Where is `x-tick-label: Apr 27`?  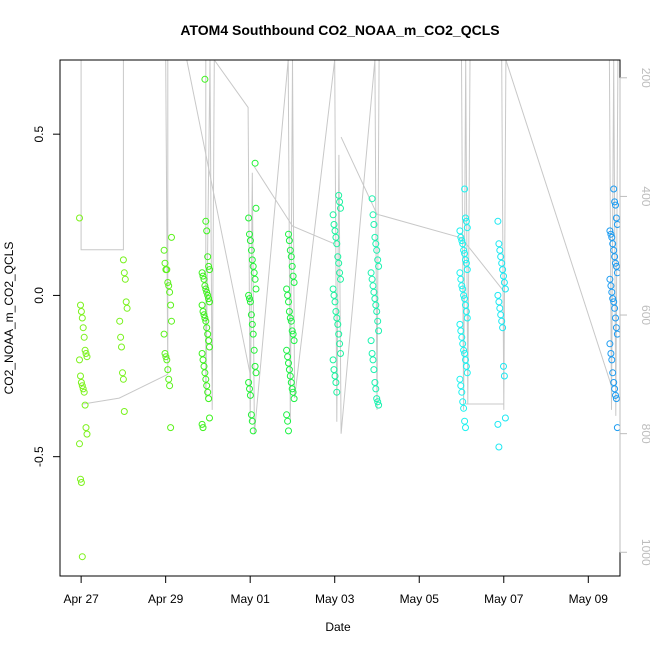
x-tick-label: Apr 27 is located at coordinates (81, 599).